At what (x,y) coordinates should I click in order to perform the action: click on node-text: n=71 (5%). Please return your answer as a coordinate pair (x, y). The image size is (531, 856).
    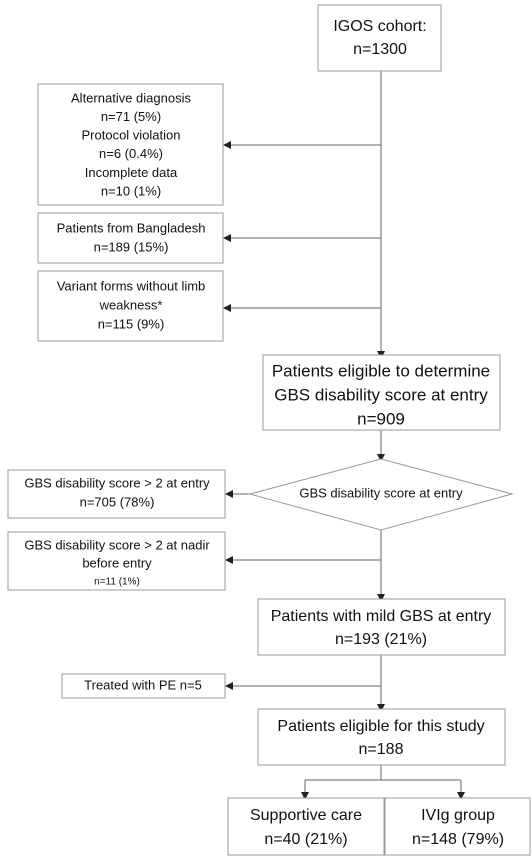
    Looking at the image, I should click on (131, 116).